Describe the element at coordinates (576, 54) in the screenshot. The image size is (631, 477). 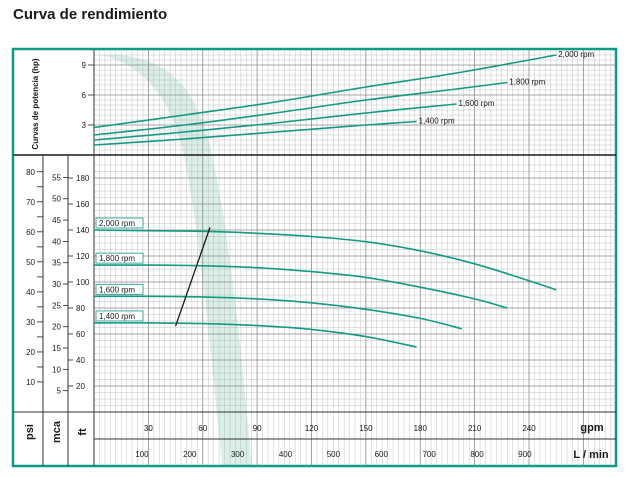
I see `power-curve-label: 2,000 rpm` at that location.